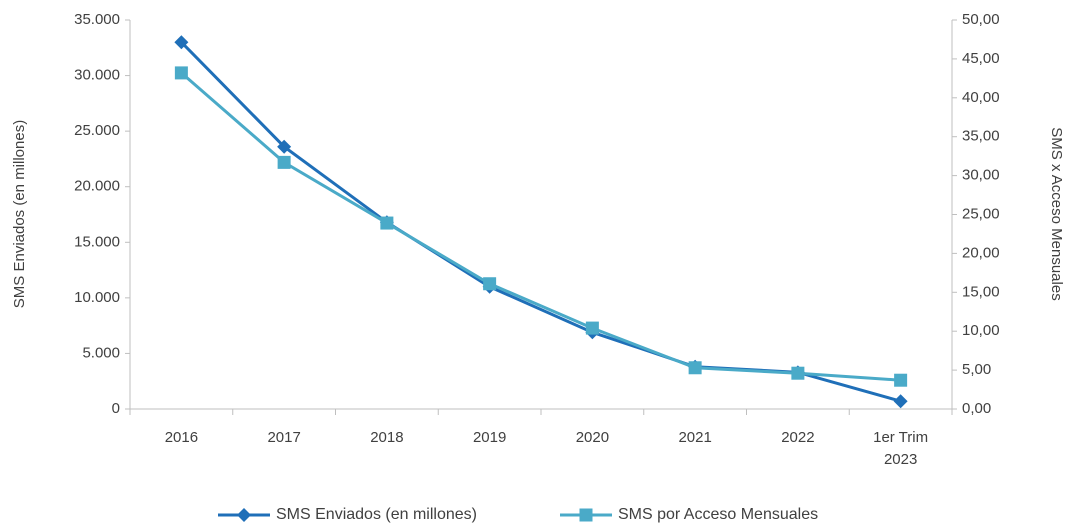  What do you see at coordinates (97, 19) in the screenshot?
I see `y-tick-label: 35.000` at bounding box center [97, 19].